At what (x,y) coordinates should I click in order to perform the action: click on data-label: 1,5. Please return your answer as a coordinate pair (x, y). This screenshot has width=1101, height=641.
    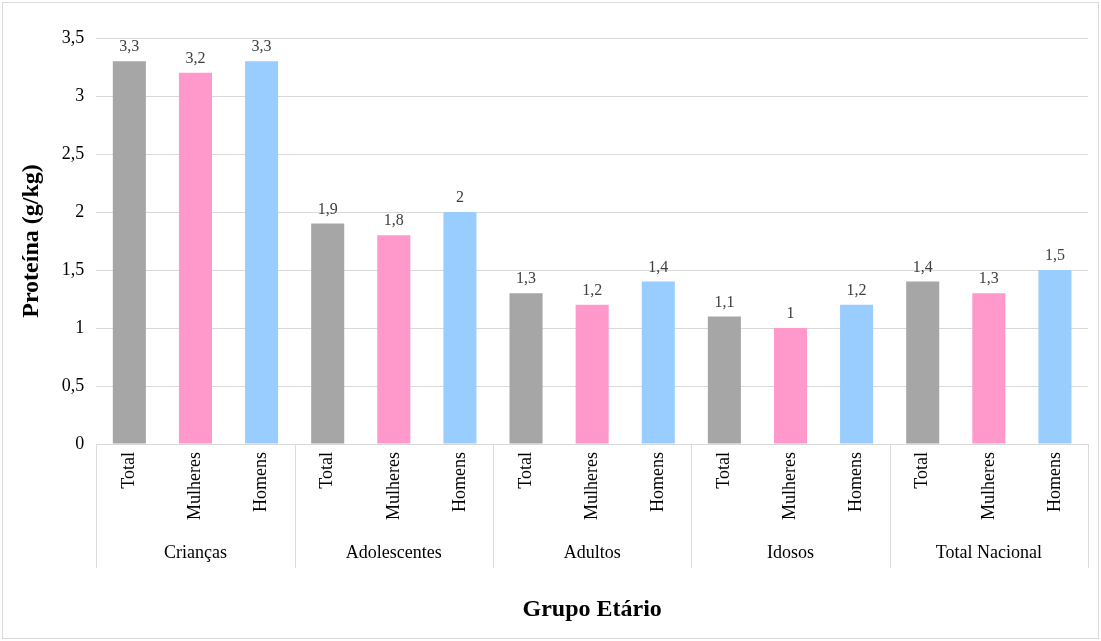
    Looking at the image, I should click on (1054, 255).